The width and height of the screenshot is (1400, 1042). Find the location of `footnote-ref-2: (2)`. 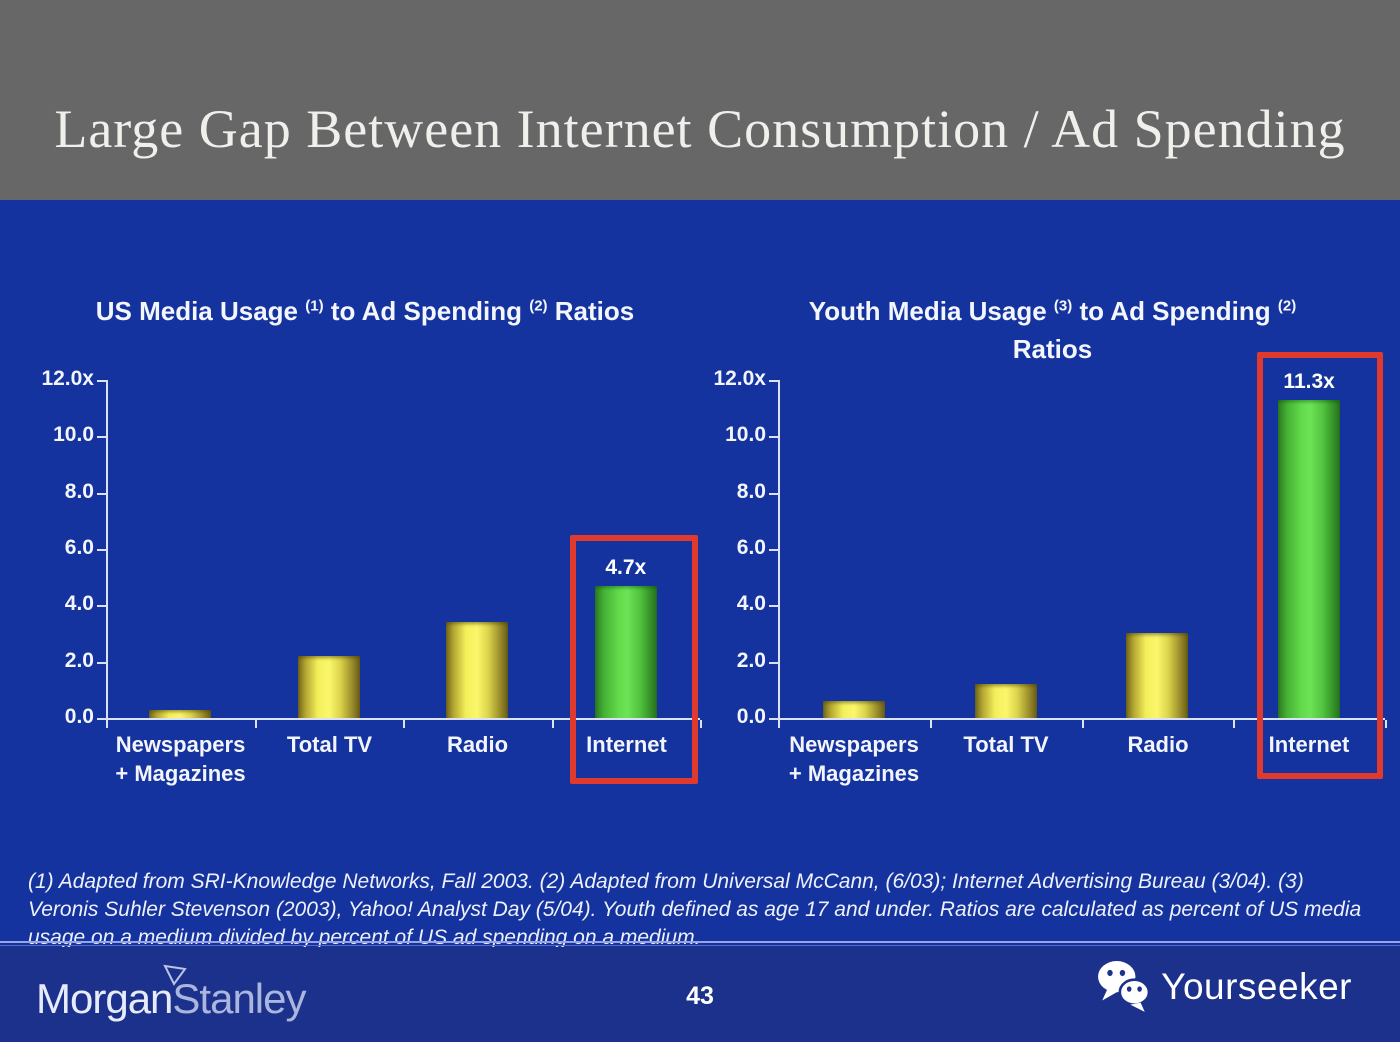

footnote-ref-2: (2) is located at coordinates (538, 306).